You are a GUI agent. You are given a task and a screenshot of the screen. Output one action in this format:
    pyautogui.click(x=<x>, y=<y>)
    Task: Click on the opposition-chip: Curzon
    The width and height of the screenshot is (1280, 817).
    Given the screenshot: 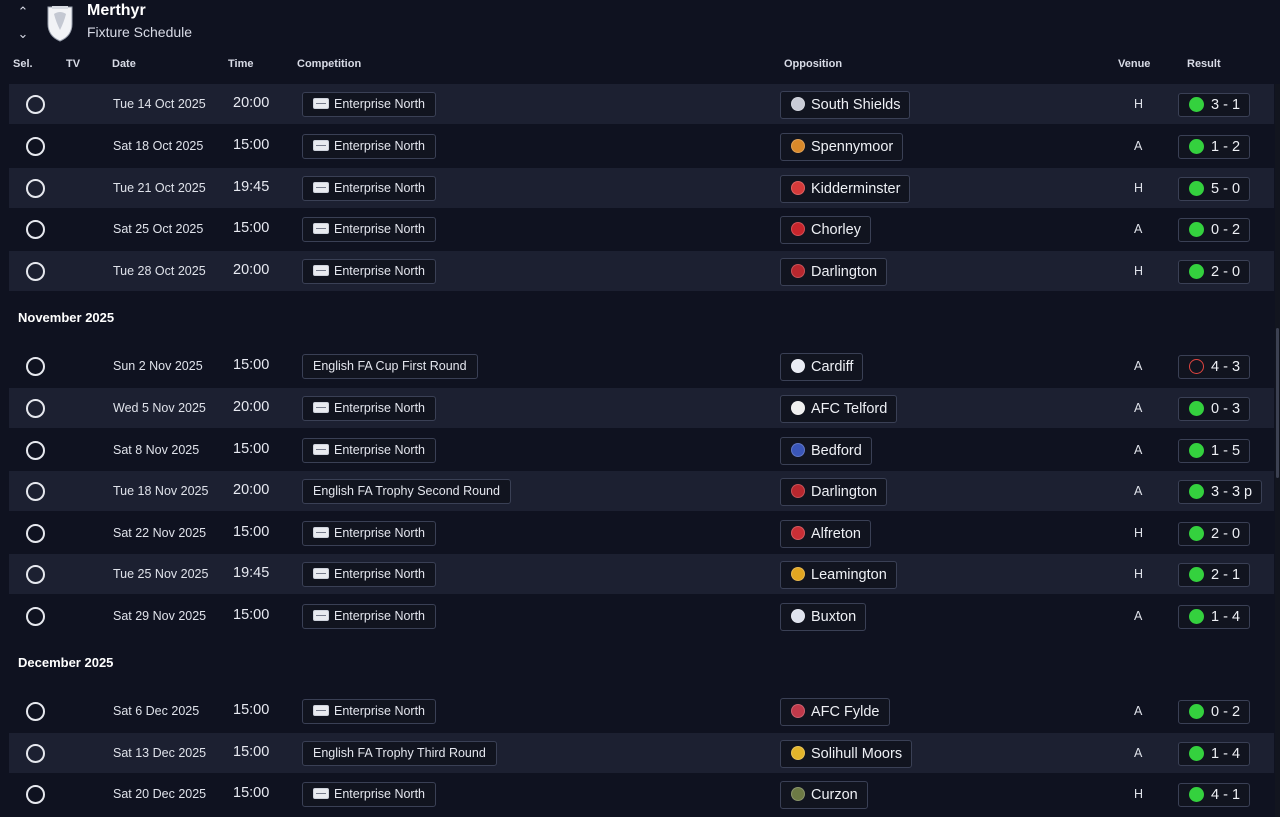 What is the action you would take?
    pyautogui.click(x=824, y=795)
    